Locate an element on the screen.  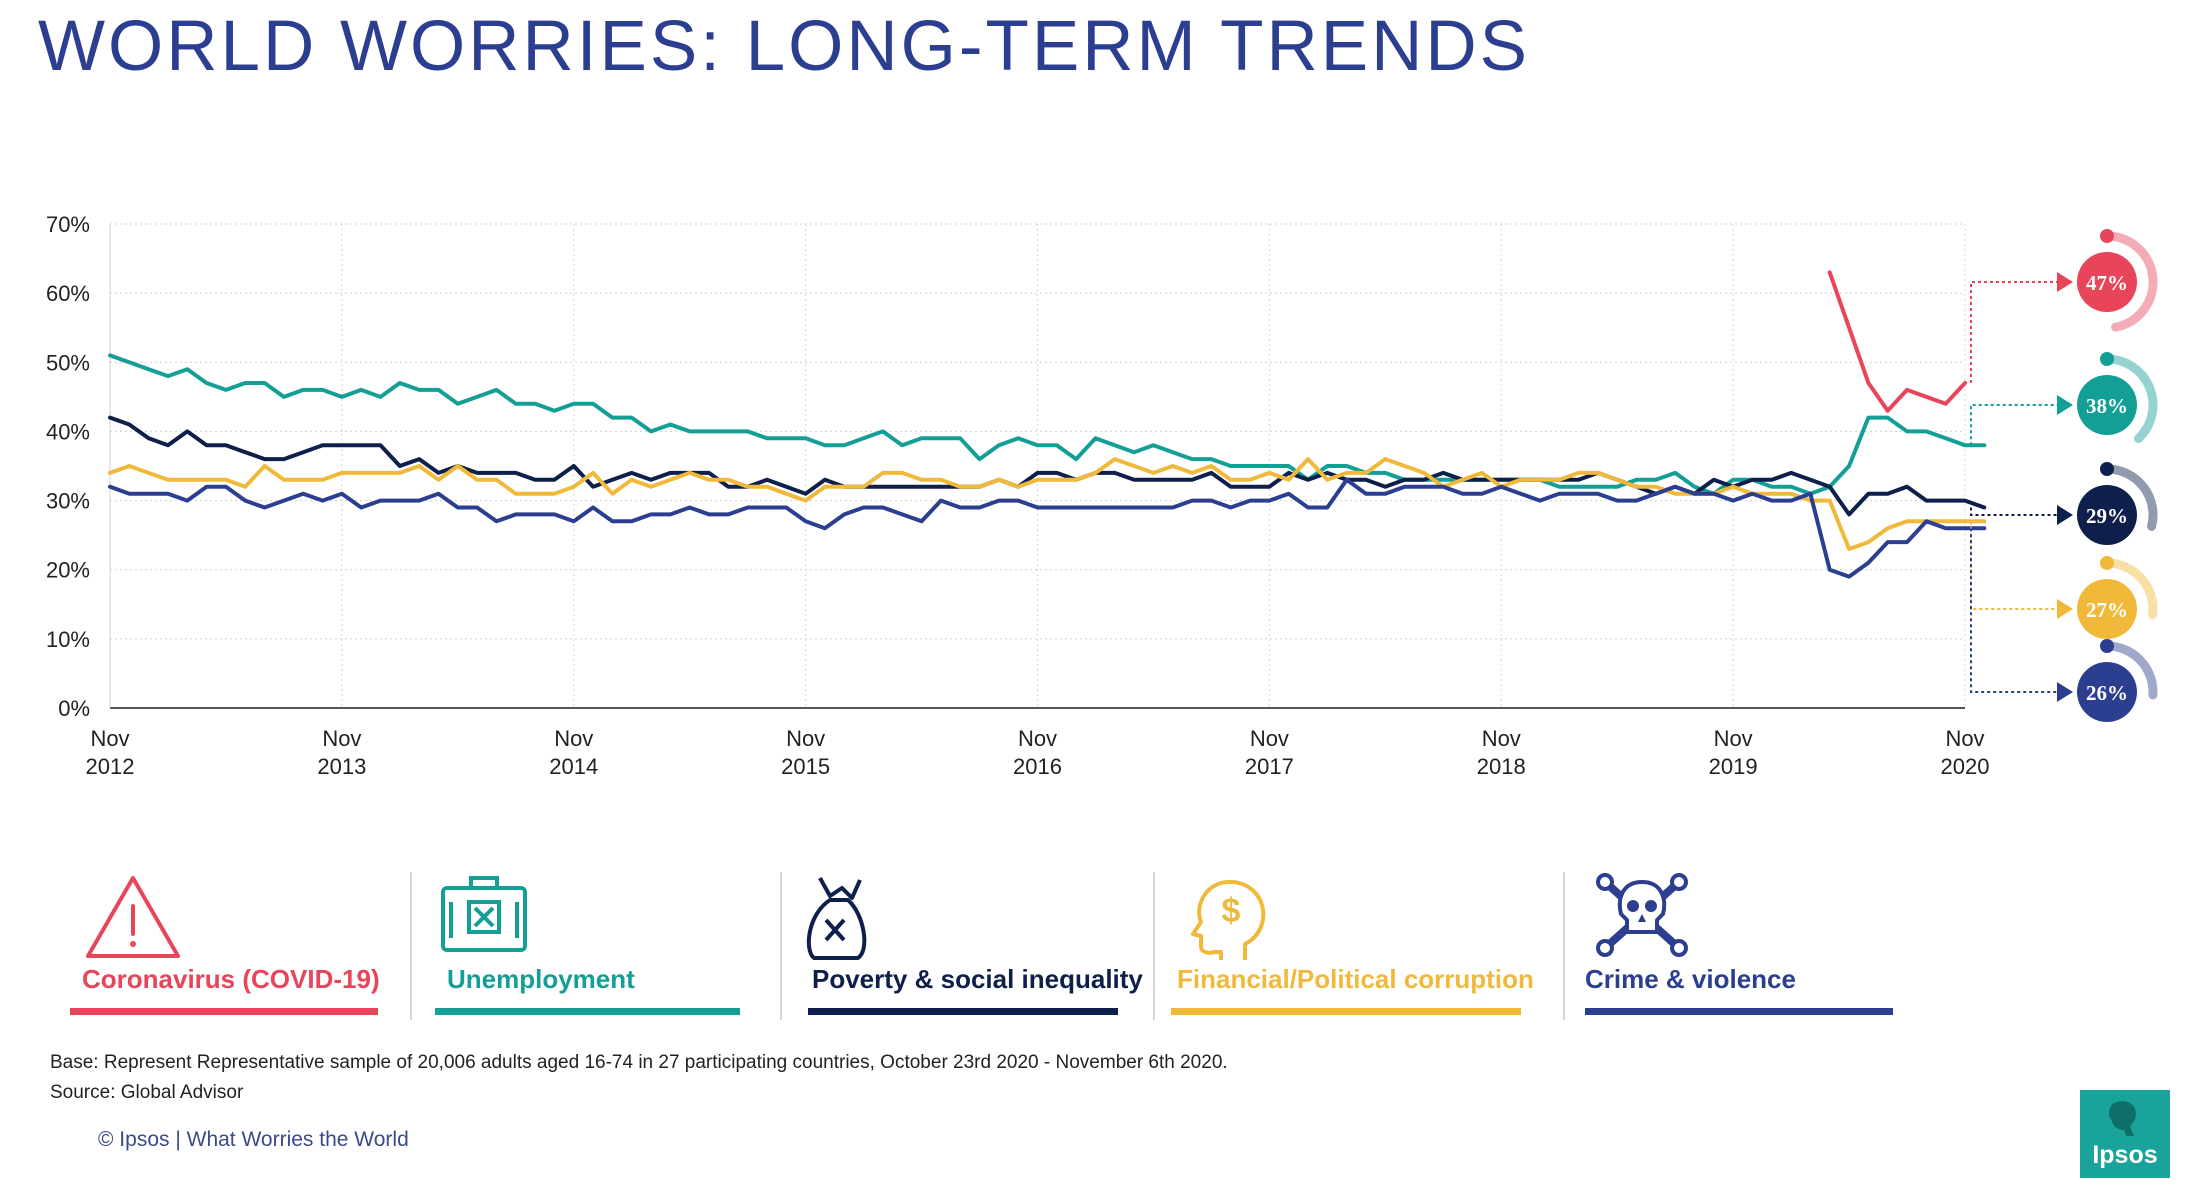
y-tick-label: 20% is located at coordinates (68, 570).